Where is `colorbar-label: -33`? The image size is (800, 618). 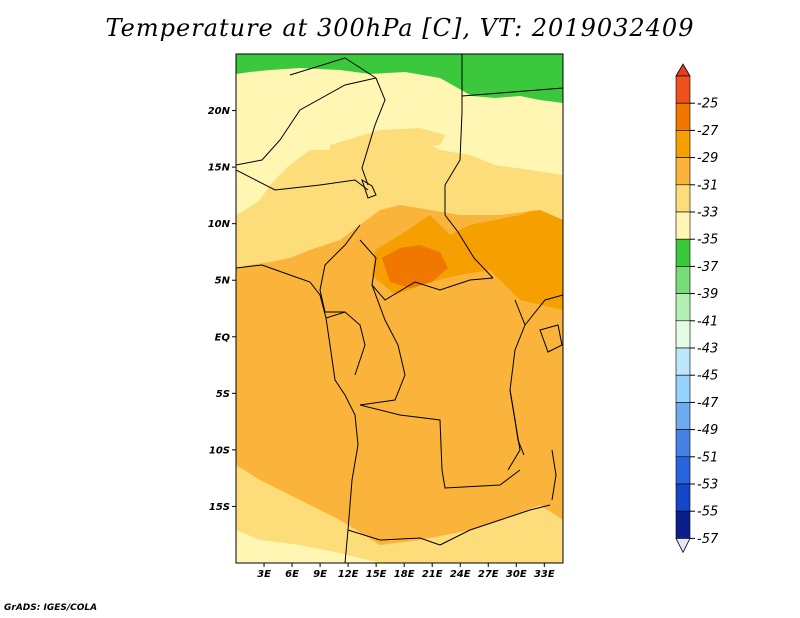 colorbar-label: -33 is located at coordinates (707, 213).